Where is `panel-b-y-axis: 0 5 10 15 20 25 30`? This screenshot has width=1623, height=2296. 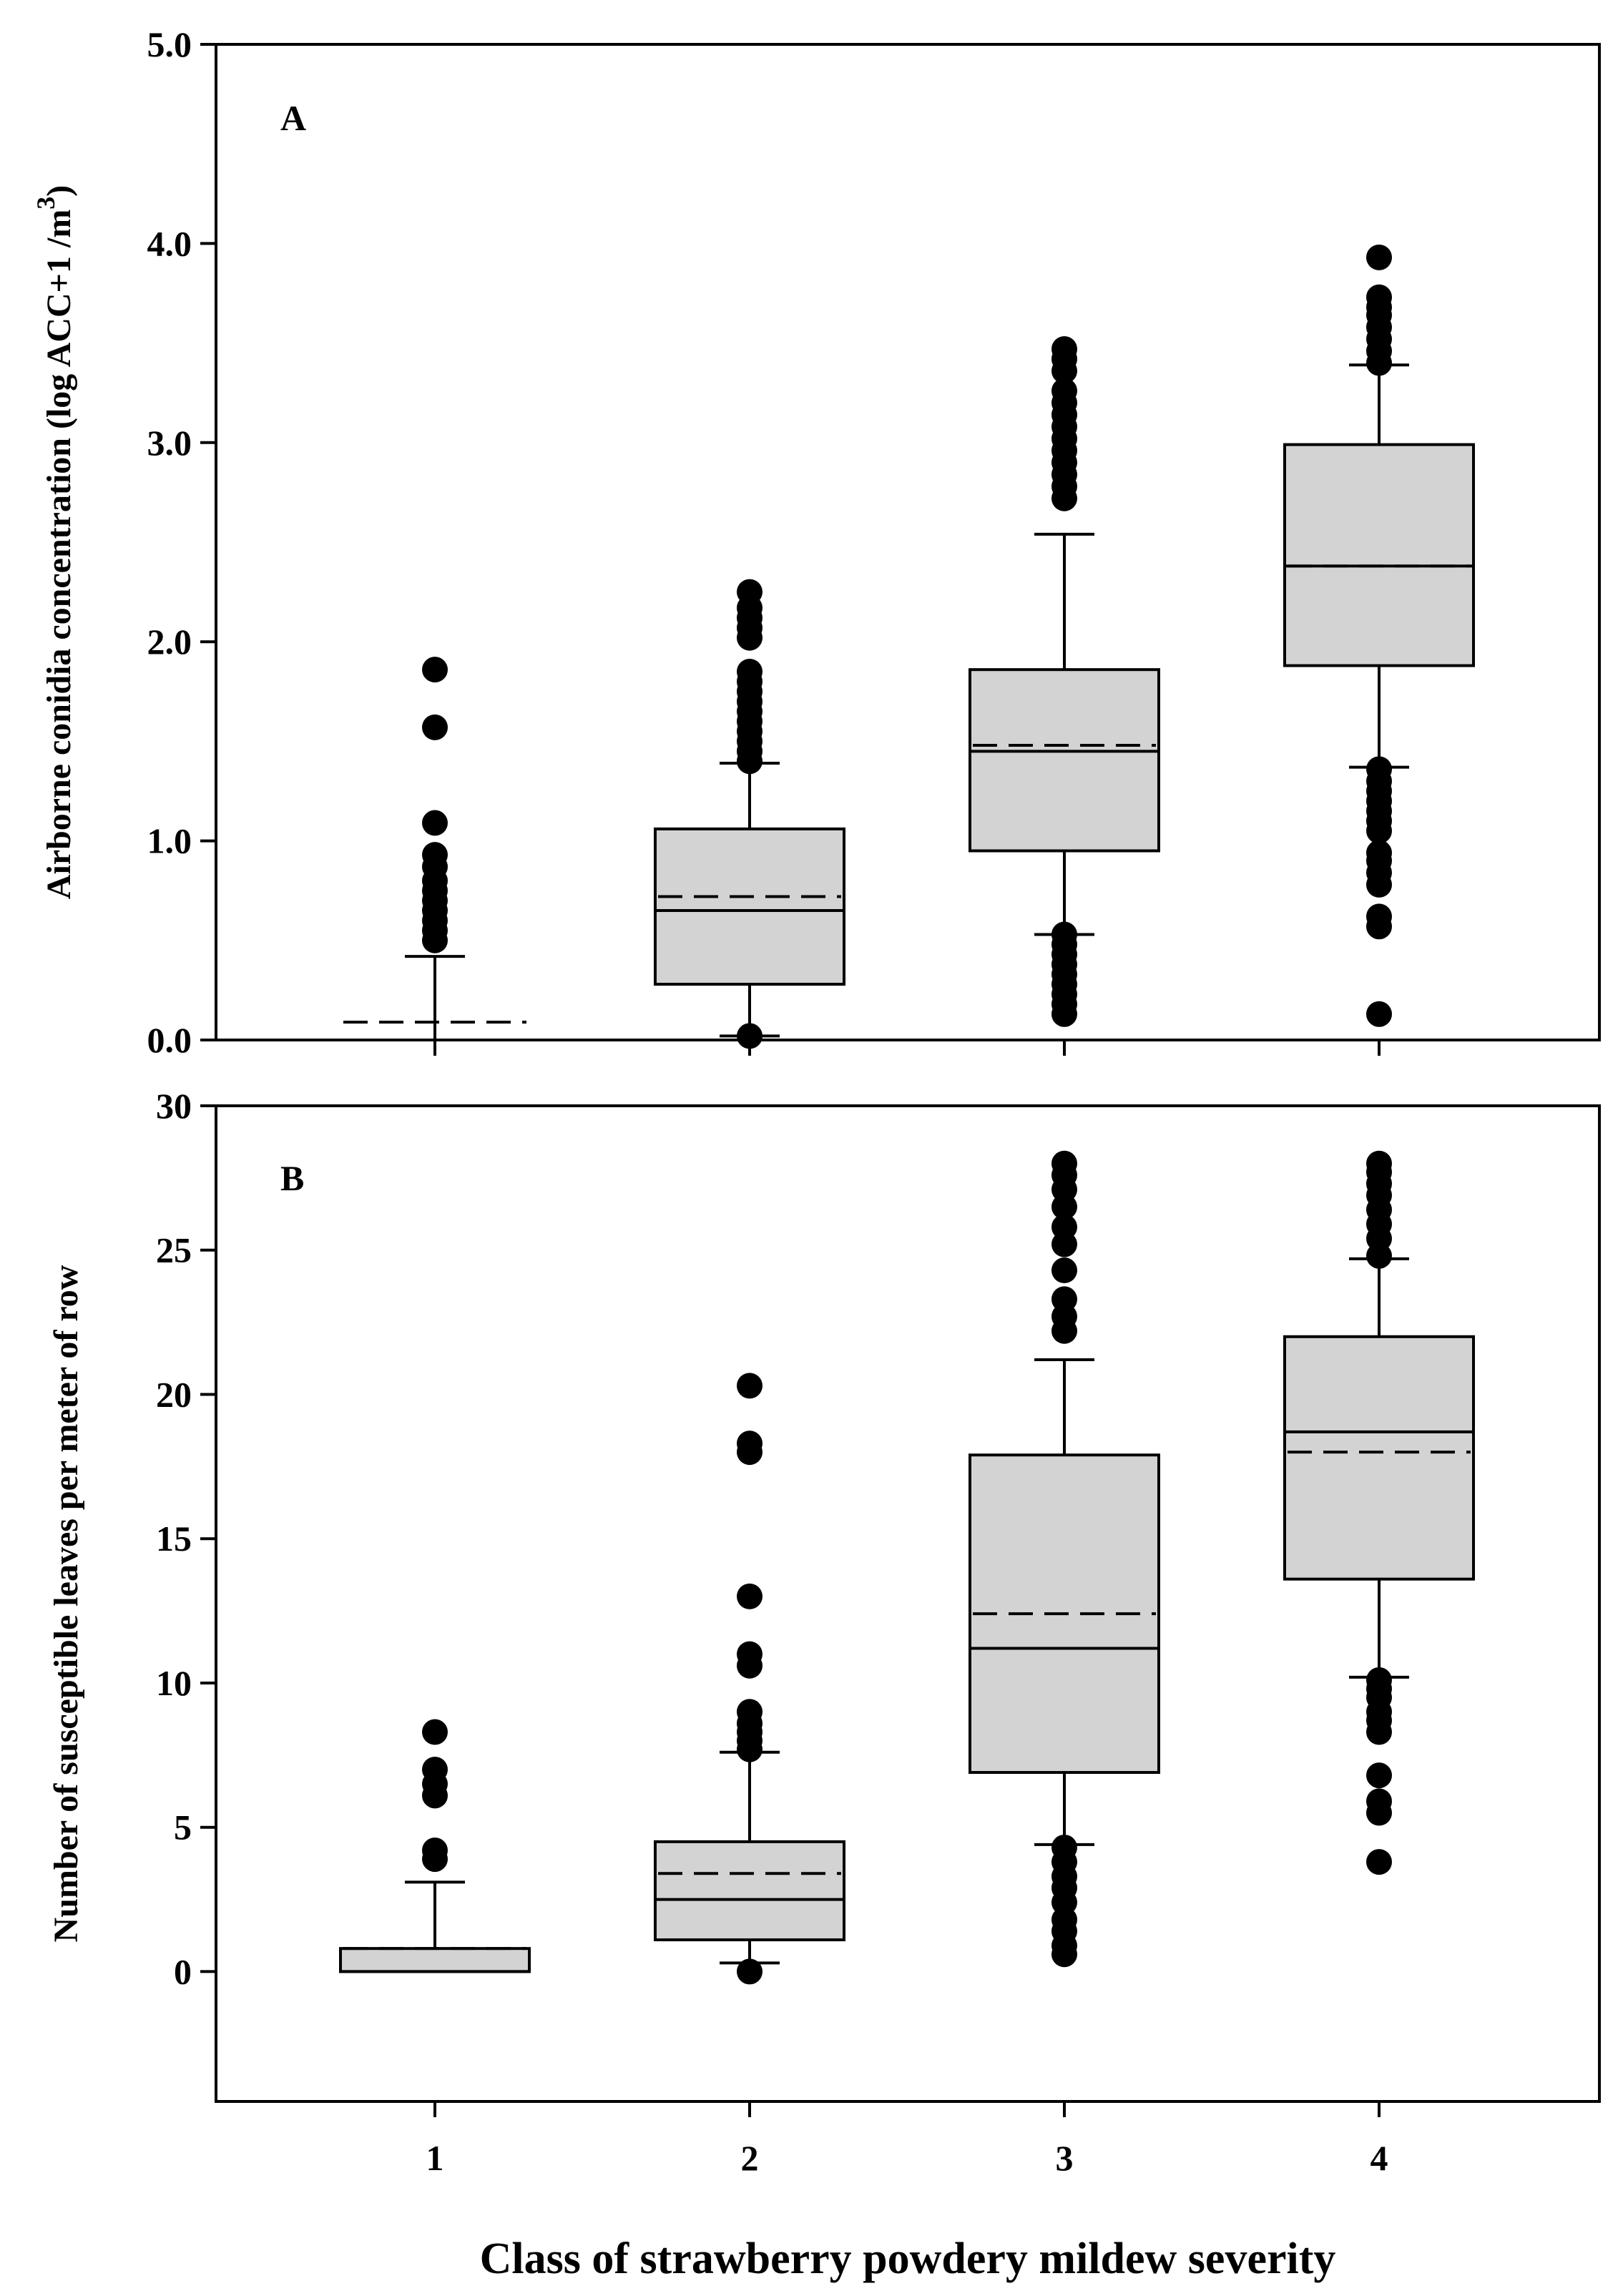 panel-b-y-axis: 0 5 10 15 20 25 30 is located at coordinates (186, 1538).